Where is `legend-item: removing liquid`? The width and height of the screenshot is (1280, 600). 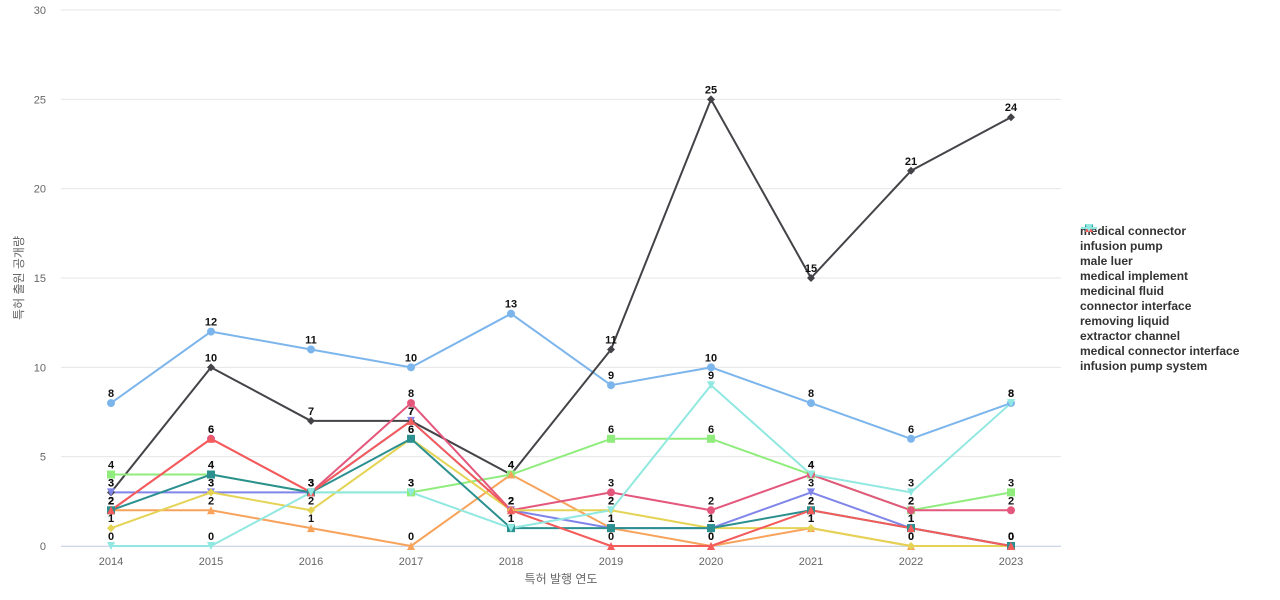 legend-item: removing liquid is located at coordinates (1159, 276).